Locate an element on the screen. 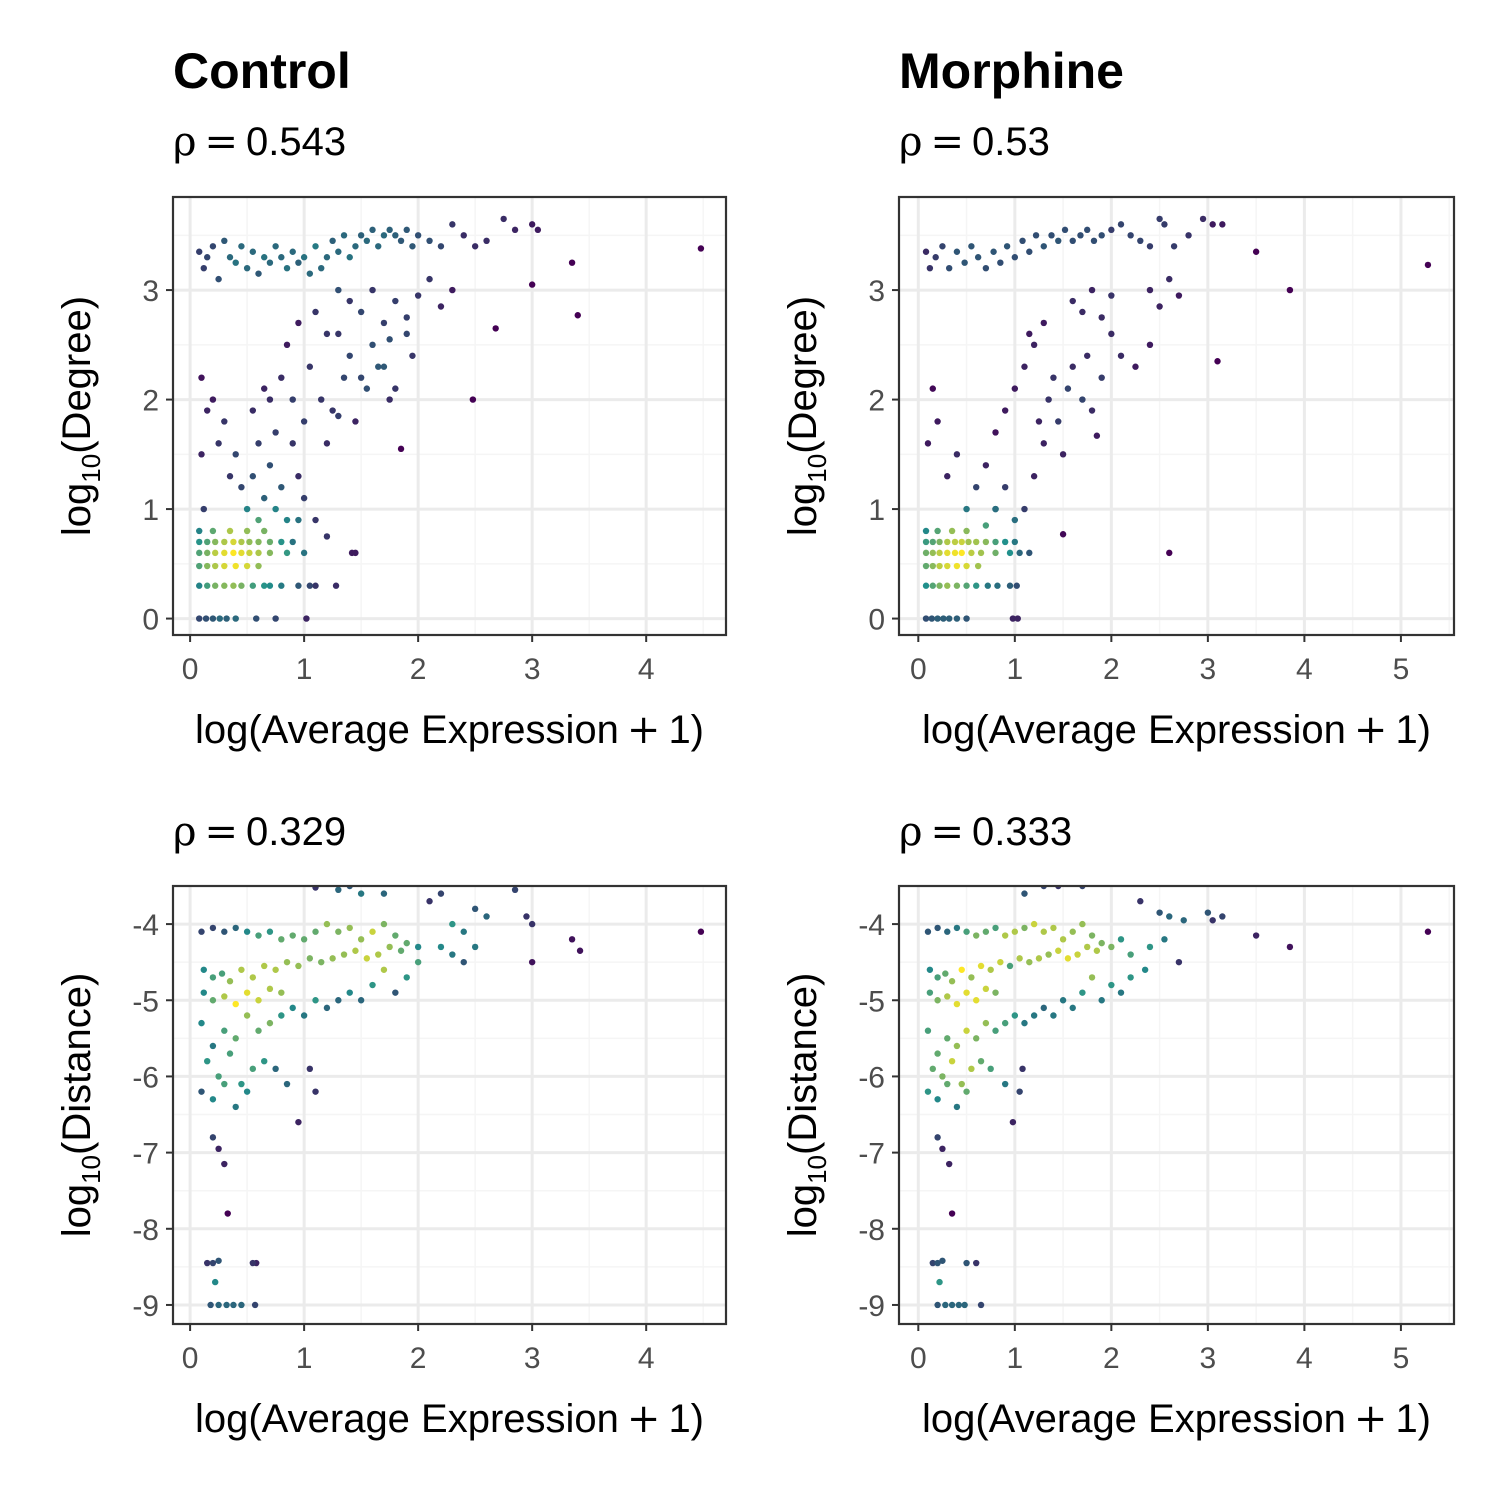 This screenshot has height=1500, width=1500. y-axis-label: log10(Distance) is located at coordinates (80, 1105).